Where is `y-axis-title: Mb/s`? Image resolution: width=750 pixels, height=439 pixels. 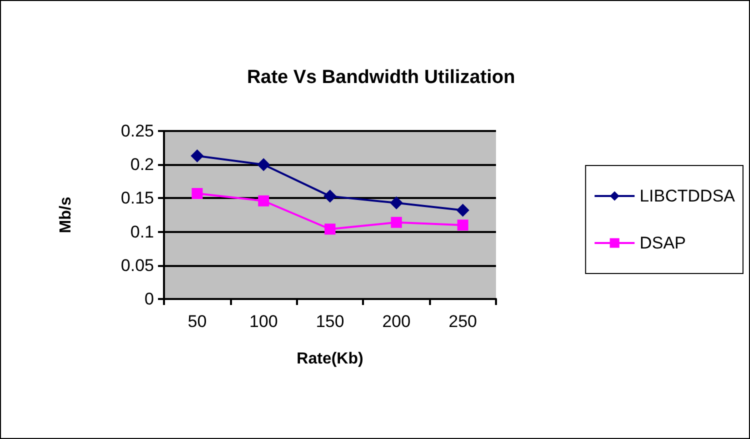
y-axis-title: Mb/s is located at coordinates (66, 215).